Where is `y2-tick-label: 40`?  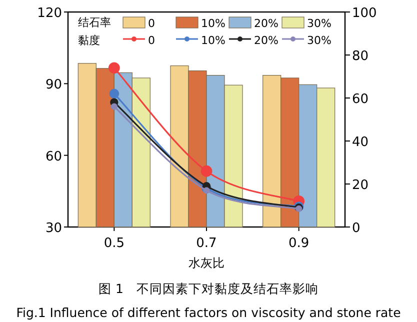 y2-tick-label: 40 is located at coordinates (360, 142).